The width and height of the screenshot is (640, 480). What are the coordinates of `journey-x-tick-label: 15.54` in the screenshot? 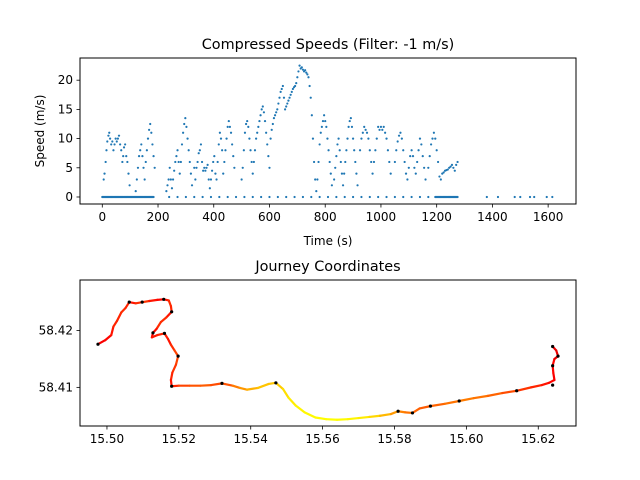 It's located at (251, 439).